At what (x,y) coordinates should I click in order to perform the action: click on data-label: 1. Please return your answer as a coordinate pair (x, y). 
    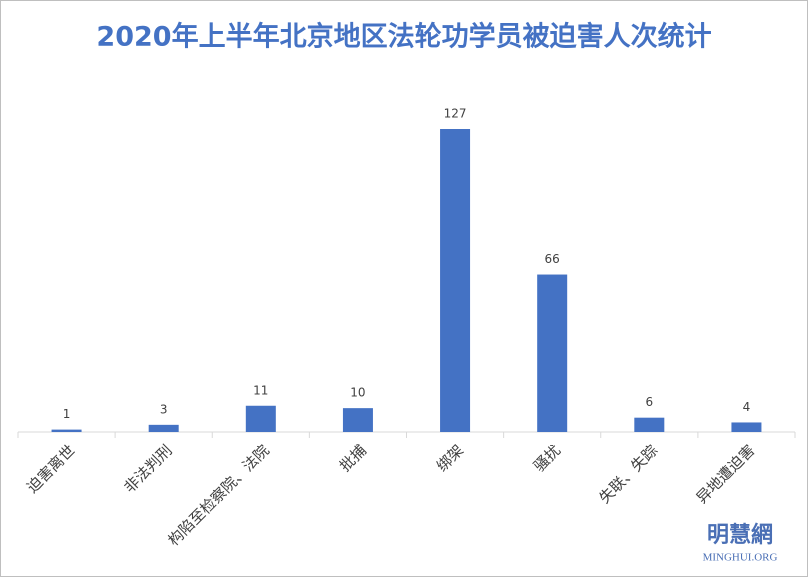
    Looking at the image, I should click on (67, 414).